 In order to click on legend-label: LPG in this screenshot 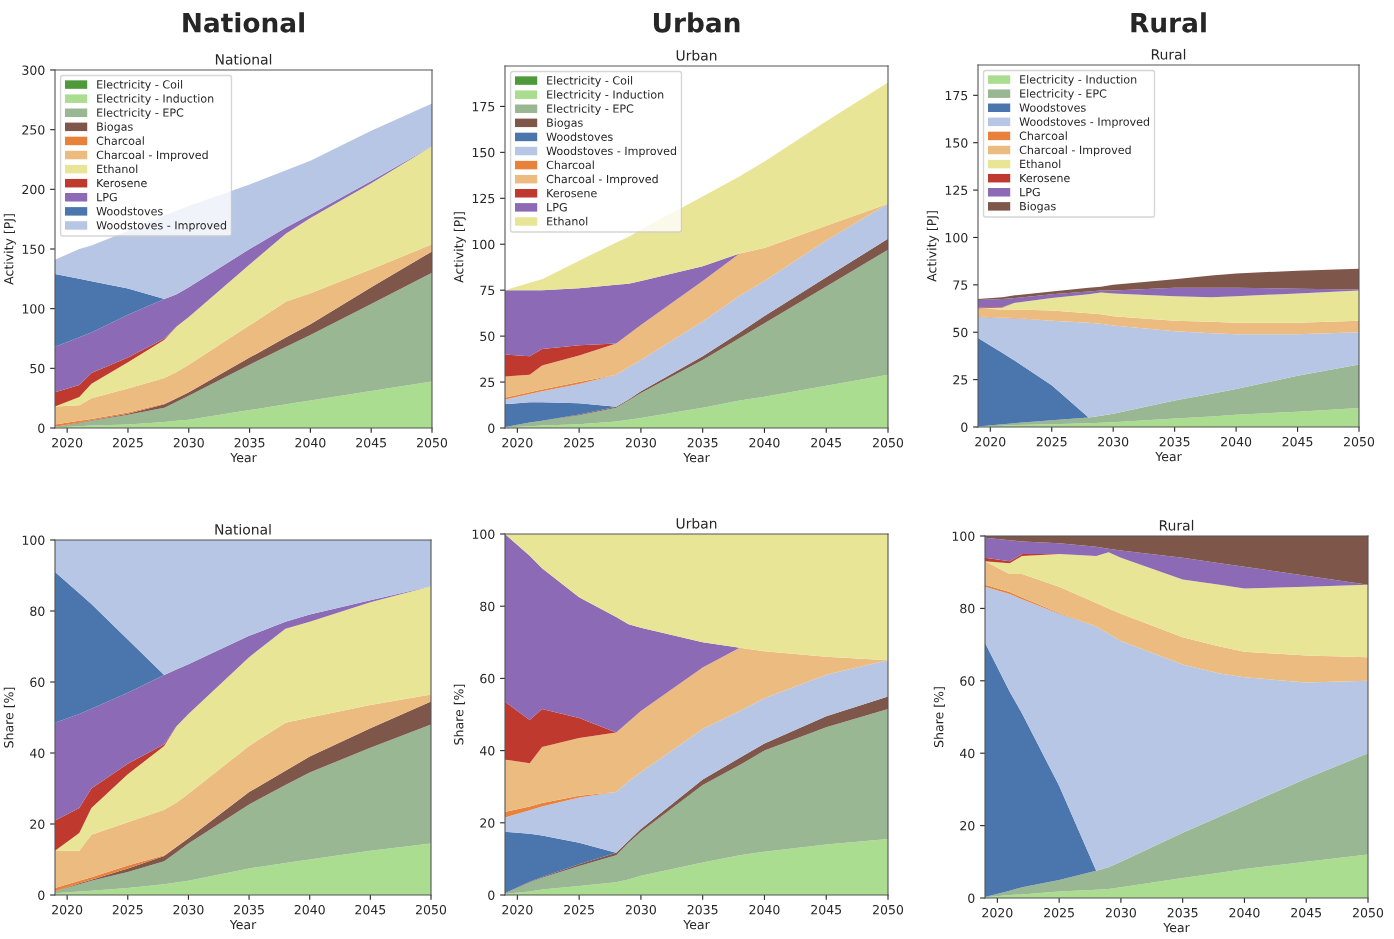, I will do `click(1030, 192)`.